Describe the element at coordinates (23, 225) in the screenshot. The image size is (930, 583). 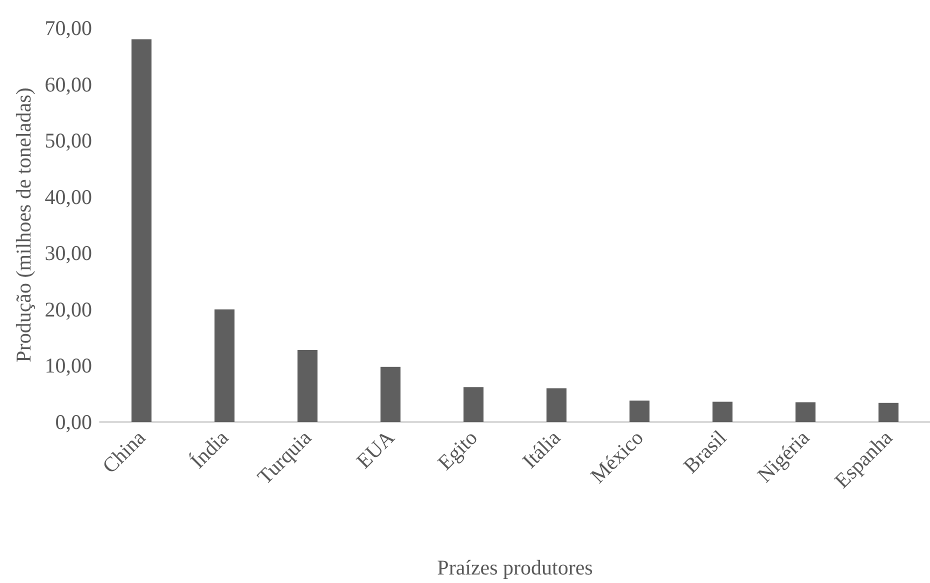
I see `y-axis-title: Produção (milhoes de toneladas)` at that location.